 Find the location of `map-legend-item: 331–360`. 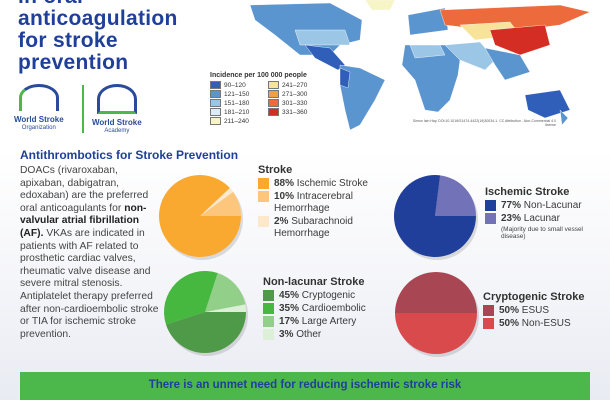

map-legend-item: 331–360 is located at coordinates (297, 112).